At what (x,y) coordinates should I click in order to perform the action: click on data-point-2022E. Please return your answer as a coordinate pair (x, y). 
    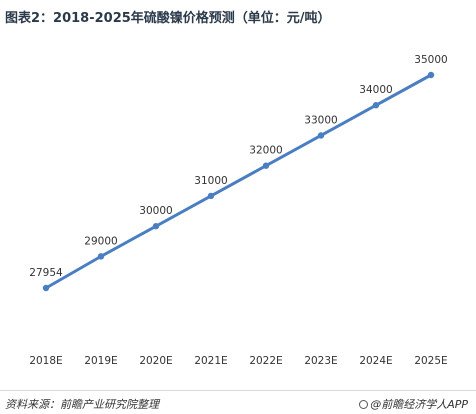
    Looking at the image, I should click on (266, 165).